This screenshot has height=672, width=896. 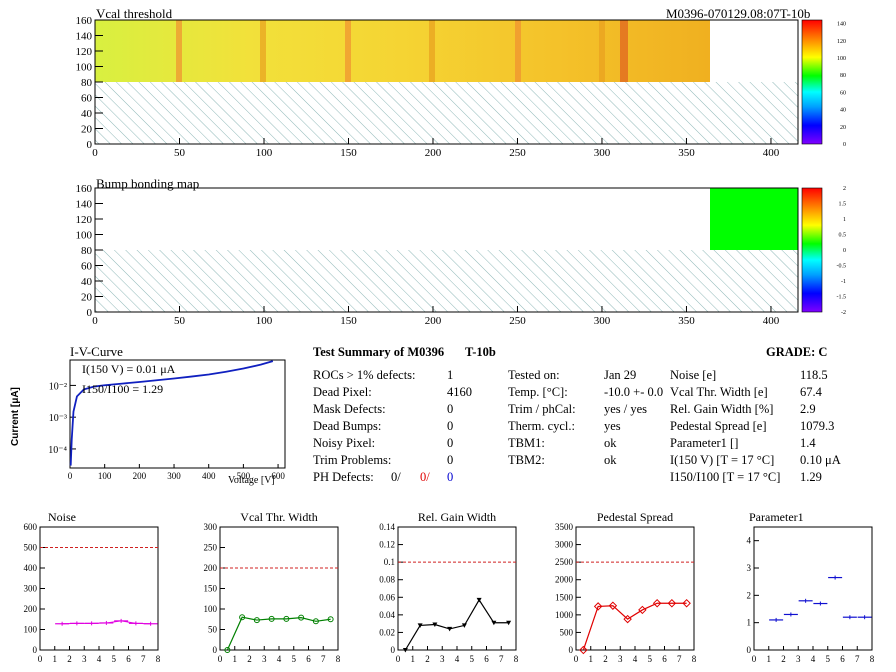 What do you see at coordinates (134, 13) in the screenshot?
I see `vcal-threshold-title: Vcal threshold` at bounding box center [134, 13].